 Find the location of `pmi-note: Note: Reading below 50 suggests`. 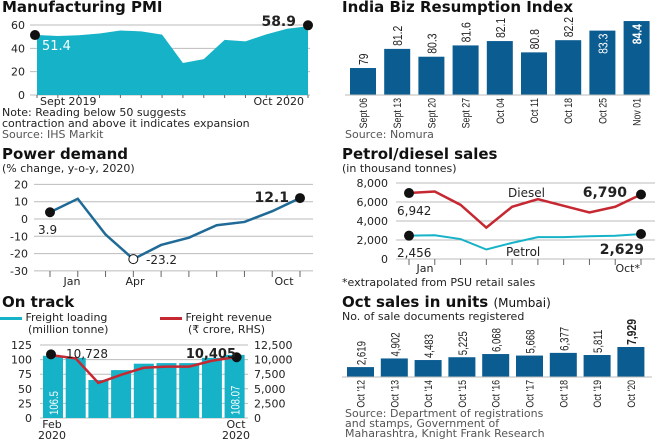

pmi-note: Note: Reading below 50 suggests is located at coordinates (94, 112).